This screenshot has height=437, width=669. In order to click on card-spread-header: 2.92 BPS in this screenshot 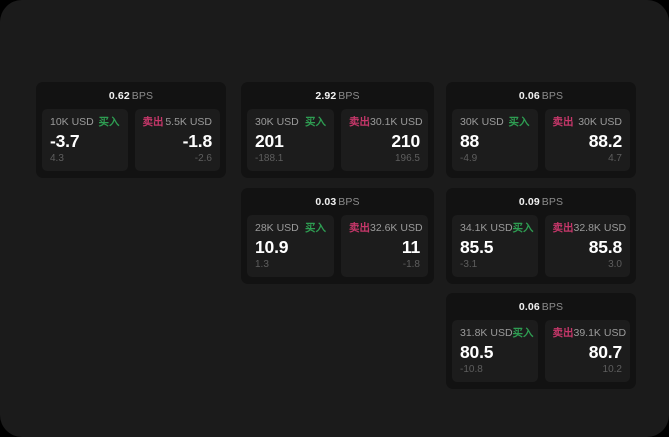, I will do `click(337, 96)`.